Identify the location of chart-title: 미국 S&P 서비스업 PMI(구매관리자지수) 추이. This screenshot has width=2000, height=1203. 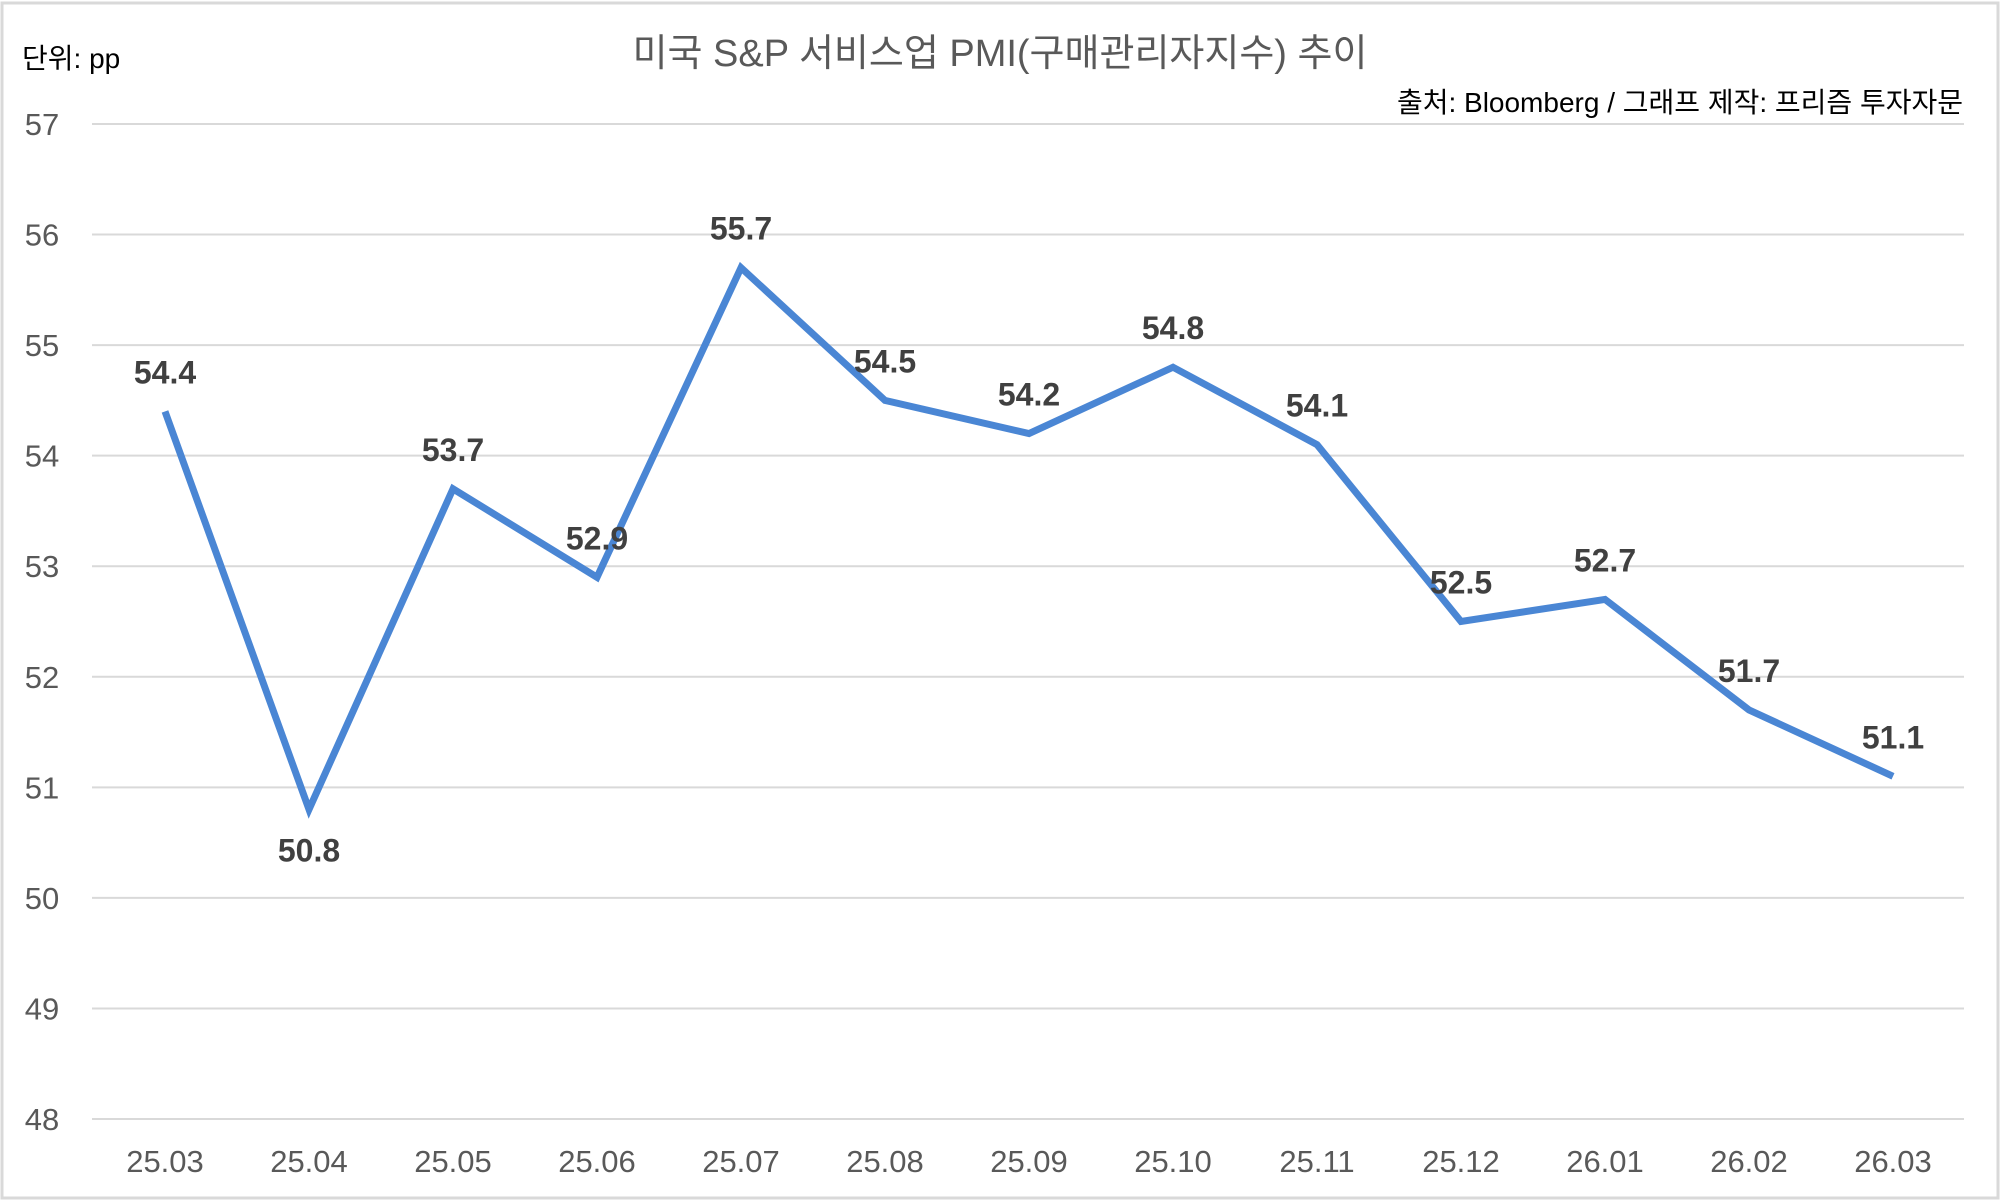
(1000, 54).